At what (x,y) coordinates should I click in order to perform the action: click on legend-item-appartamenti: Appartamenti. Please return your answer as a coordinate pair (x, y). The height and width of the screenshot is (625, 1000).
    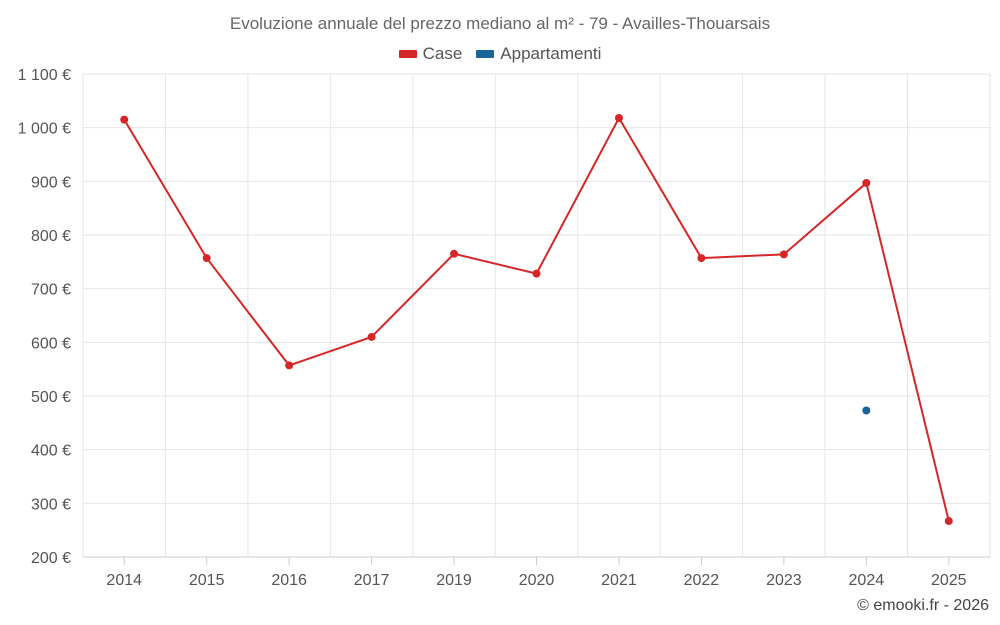
    Looking at the image, I should click on (538, 54).